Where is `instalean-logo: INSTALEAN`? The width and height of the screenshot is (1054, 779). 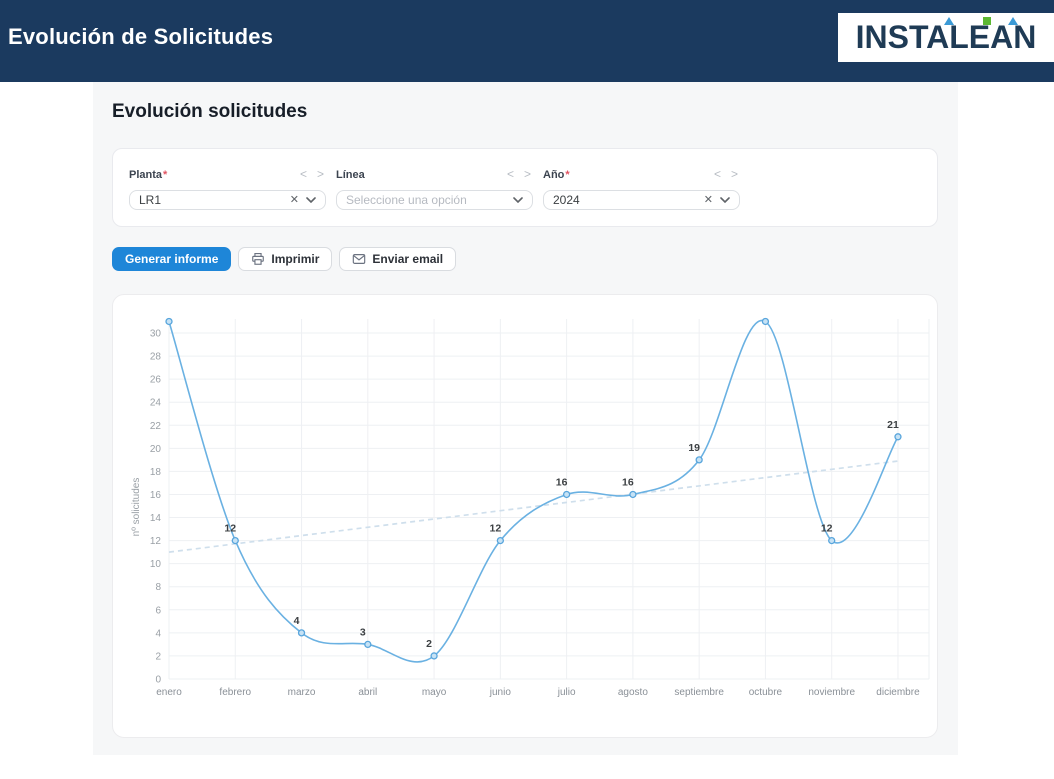 instalean-logo: INSTALEAN is located at coordinates (946, 37).